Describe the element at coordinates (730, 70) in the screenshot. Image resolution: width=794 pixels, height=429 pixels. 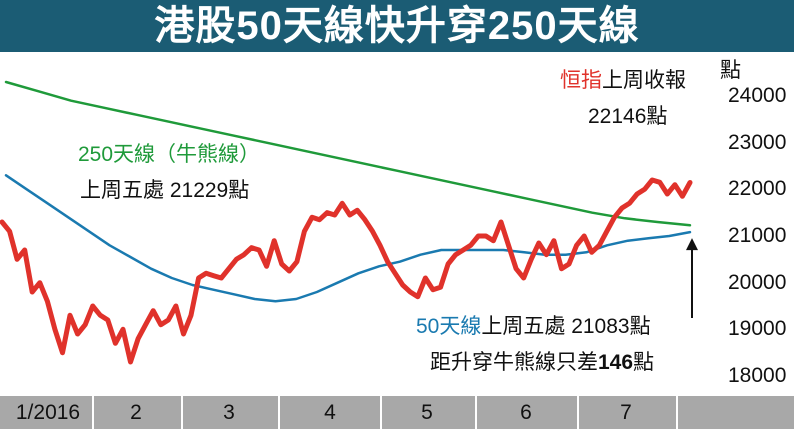
I see `y-unit-label: 點` at that location.